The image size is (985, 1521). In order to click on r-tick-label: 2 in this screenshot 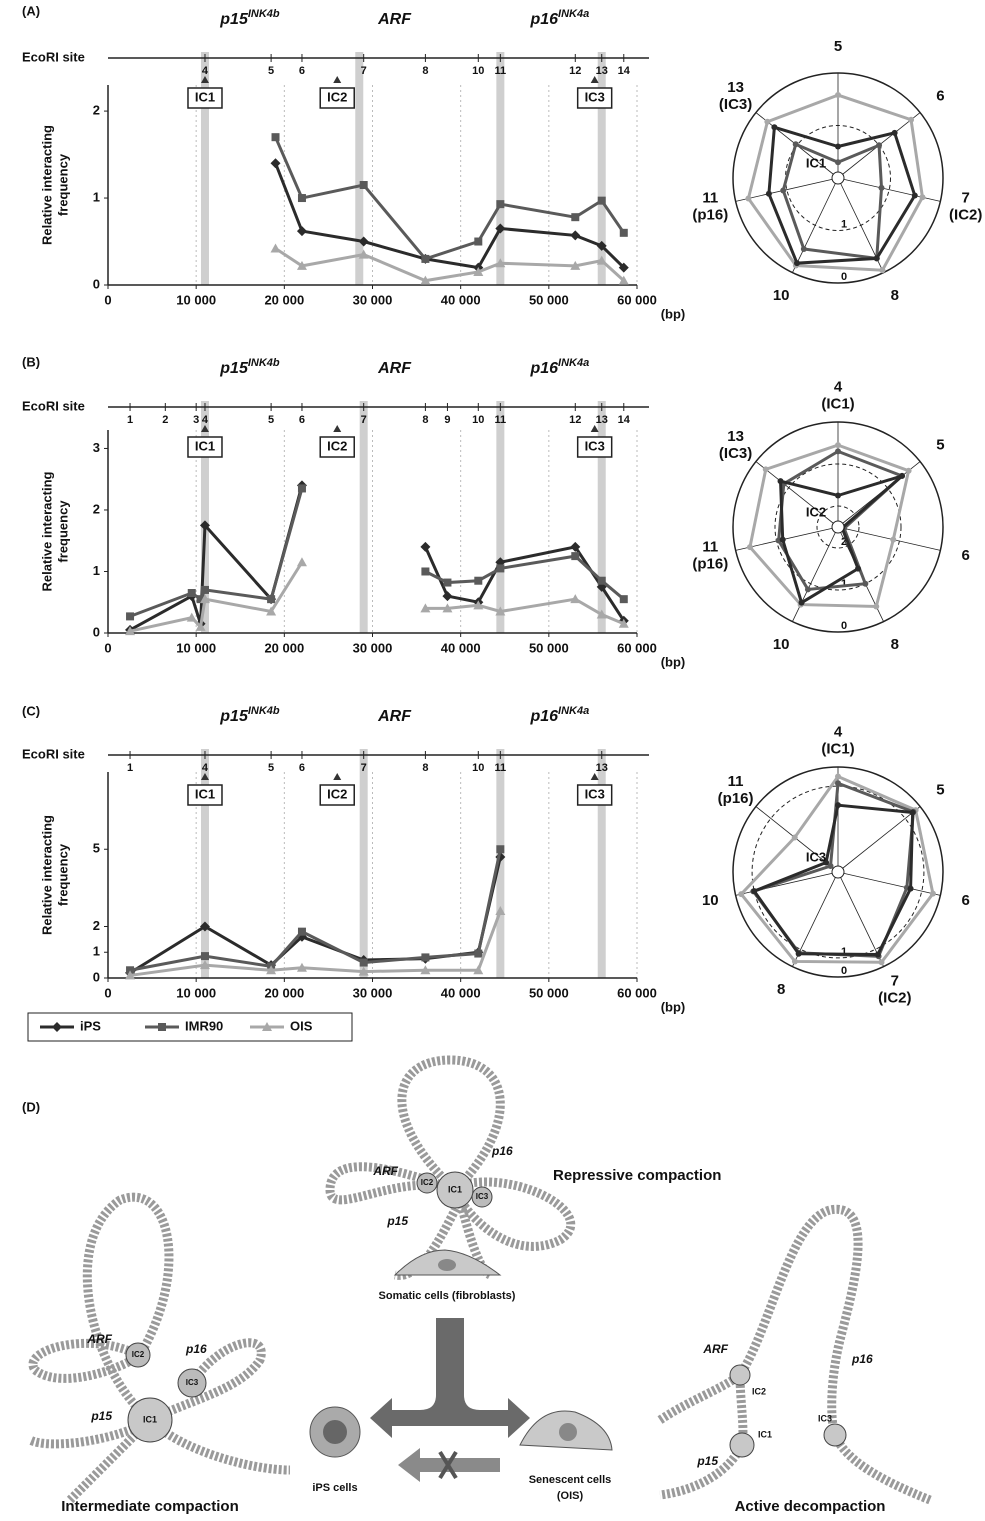, I will do `click(844, 542)`.